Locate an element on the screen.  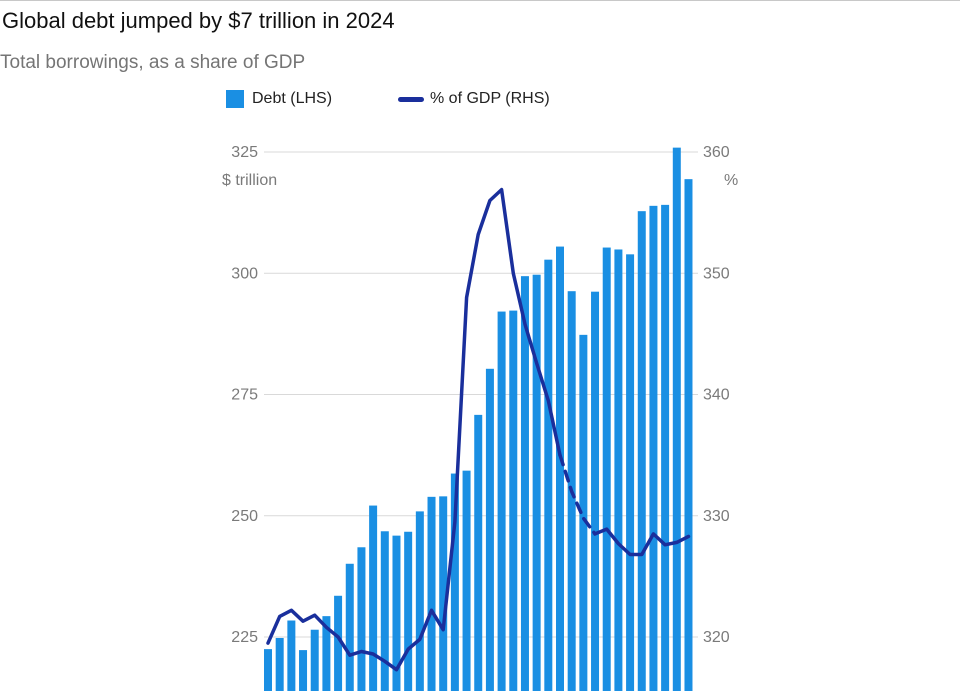
gdp-line-dashed is located at coordinates (577, 494).